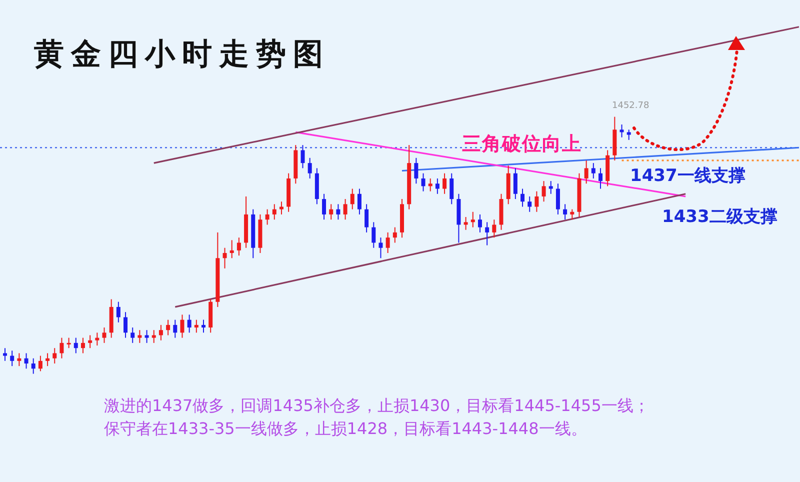 This screenshot has height=482, width=800. Describe the element at coordinates (377, 406) in the screenshot. I see `text: 激进的1437做多，回调1435补仓多，止损1430，目标看1445-1455一线；` at that location.